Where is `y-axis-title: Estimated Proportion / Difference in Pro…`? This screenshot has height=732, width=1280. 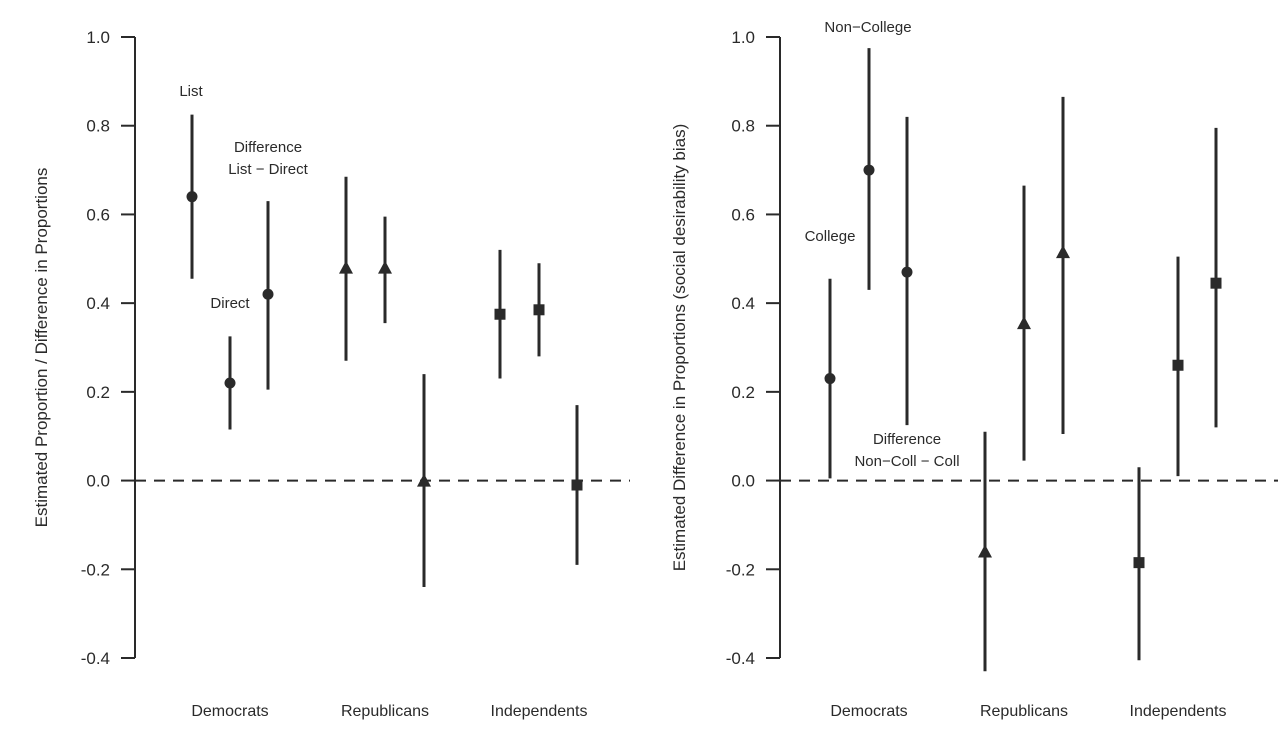
y-axis-title: Estimated Proportion / Difference in Pro… is located at coordinates (41, 348).